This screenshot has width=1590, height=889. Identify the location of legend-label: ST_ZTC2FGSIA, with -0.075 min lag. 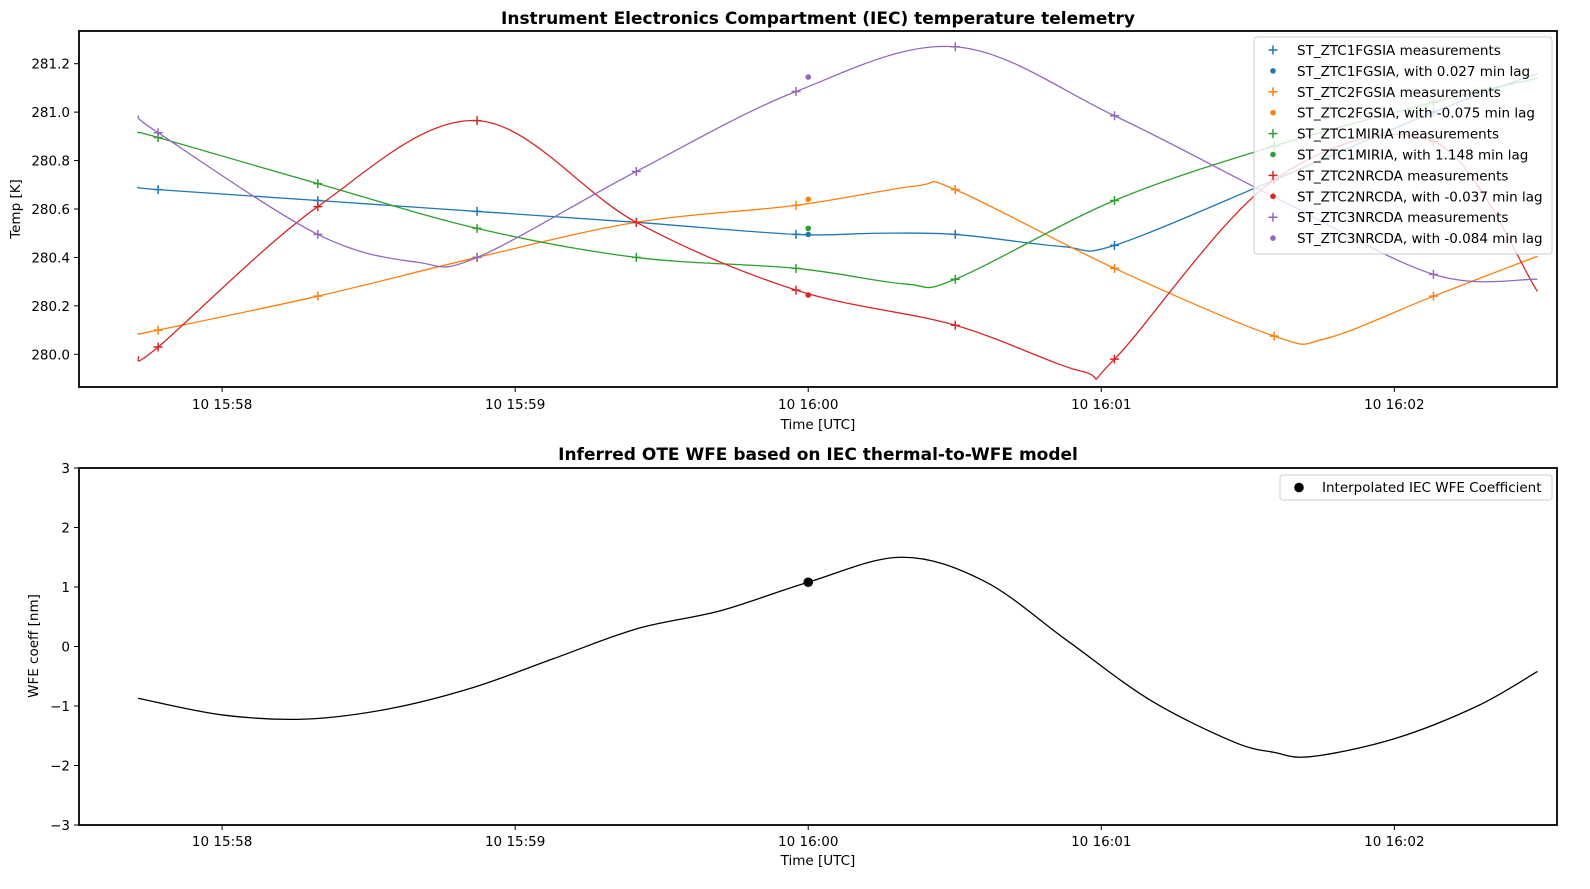
(1416, 114).